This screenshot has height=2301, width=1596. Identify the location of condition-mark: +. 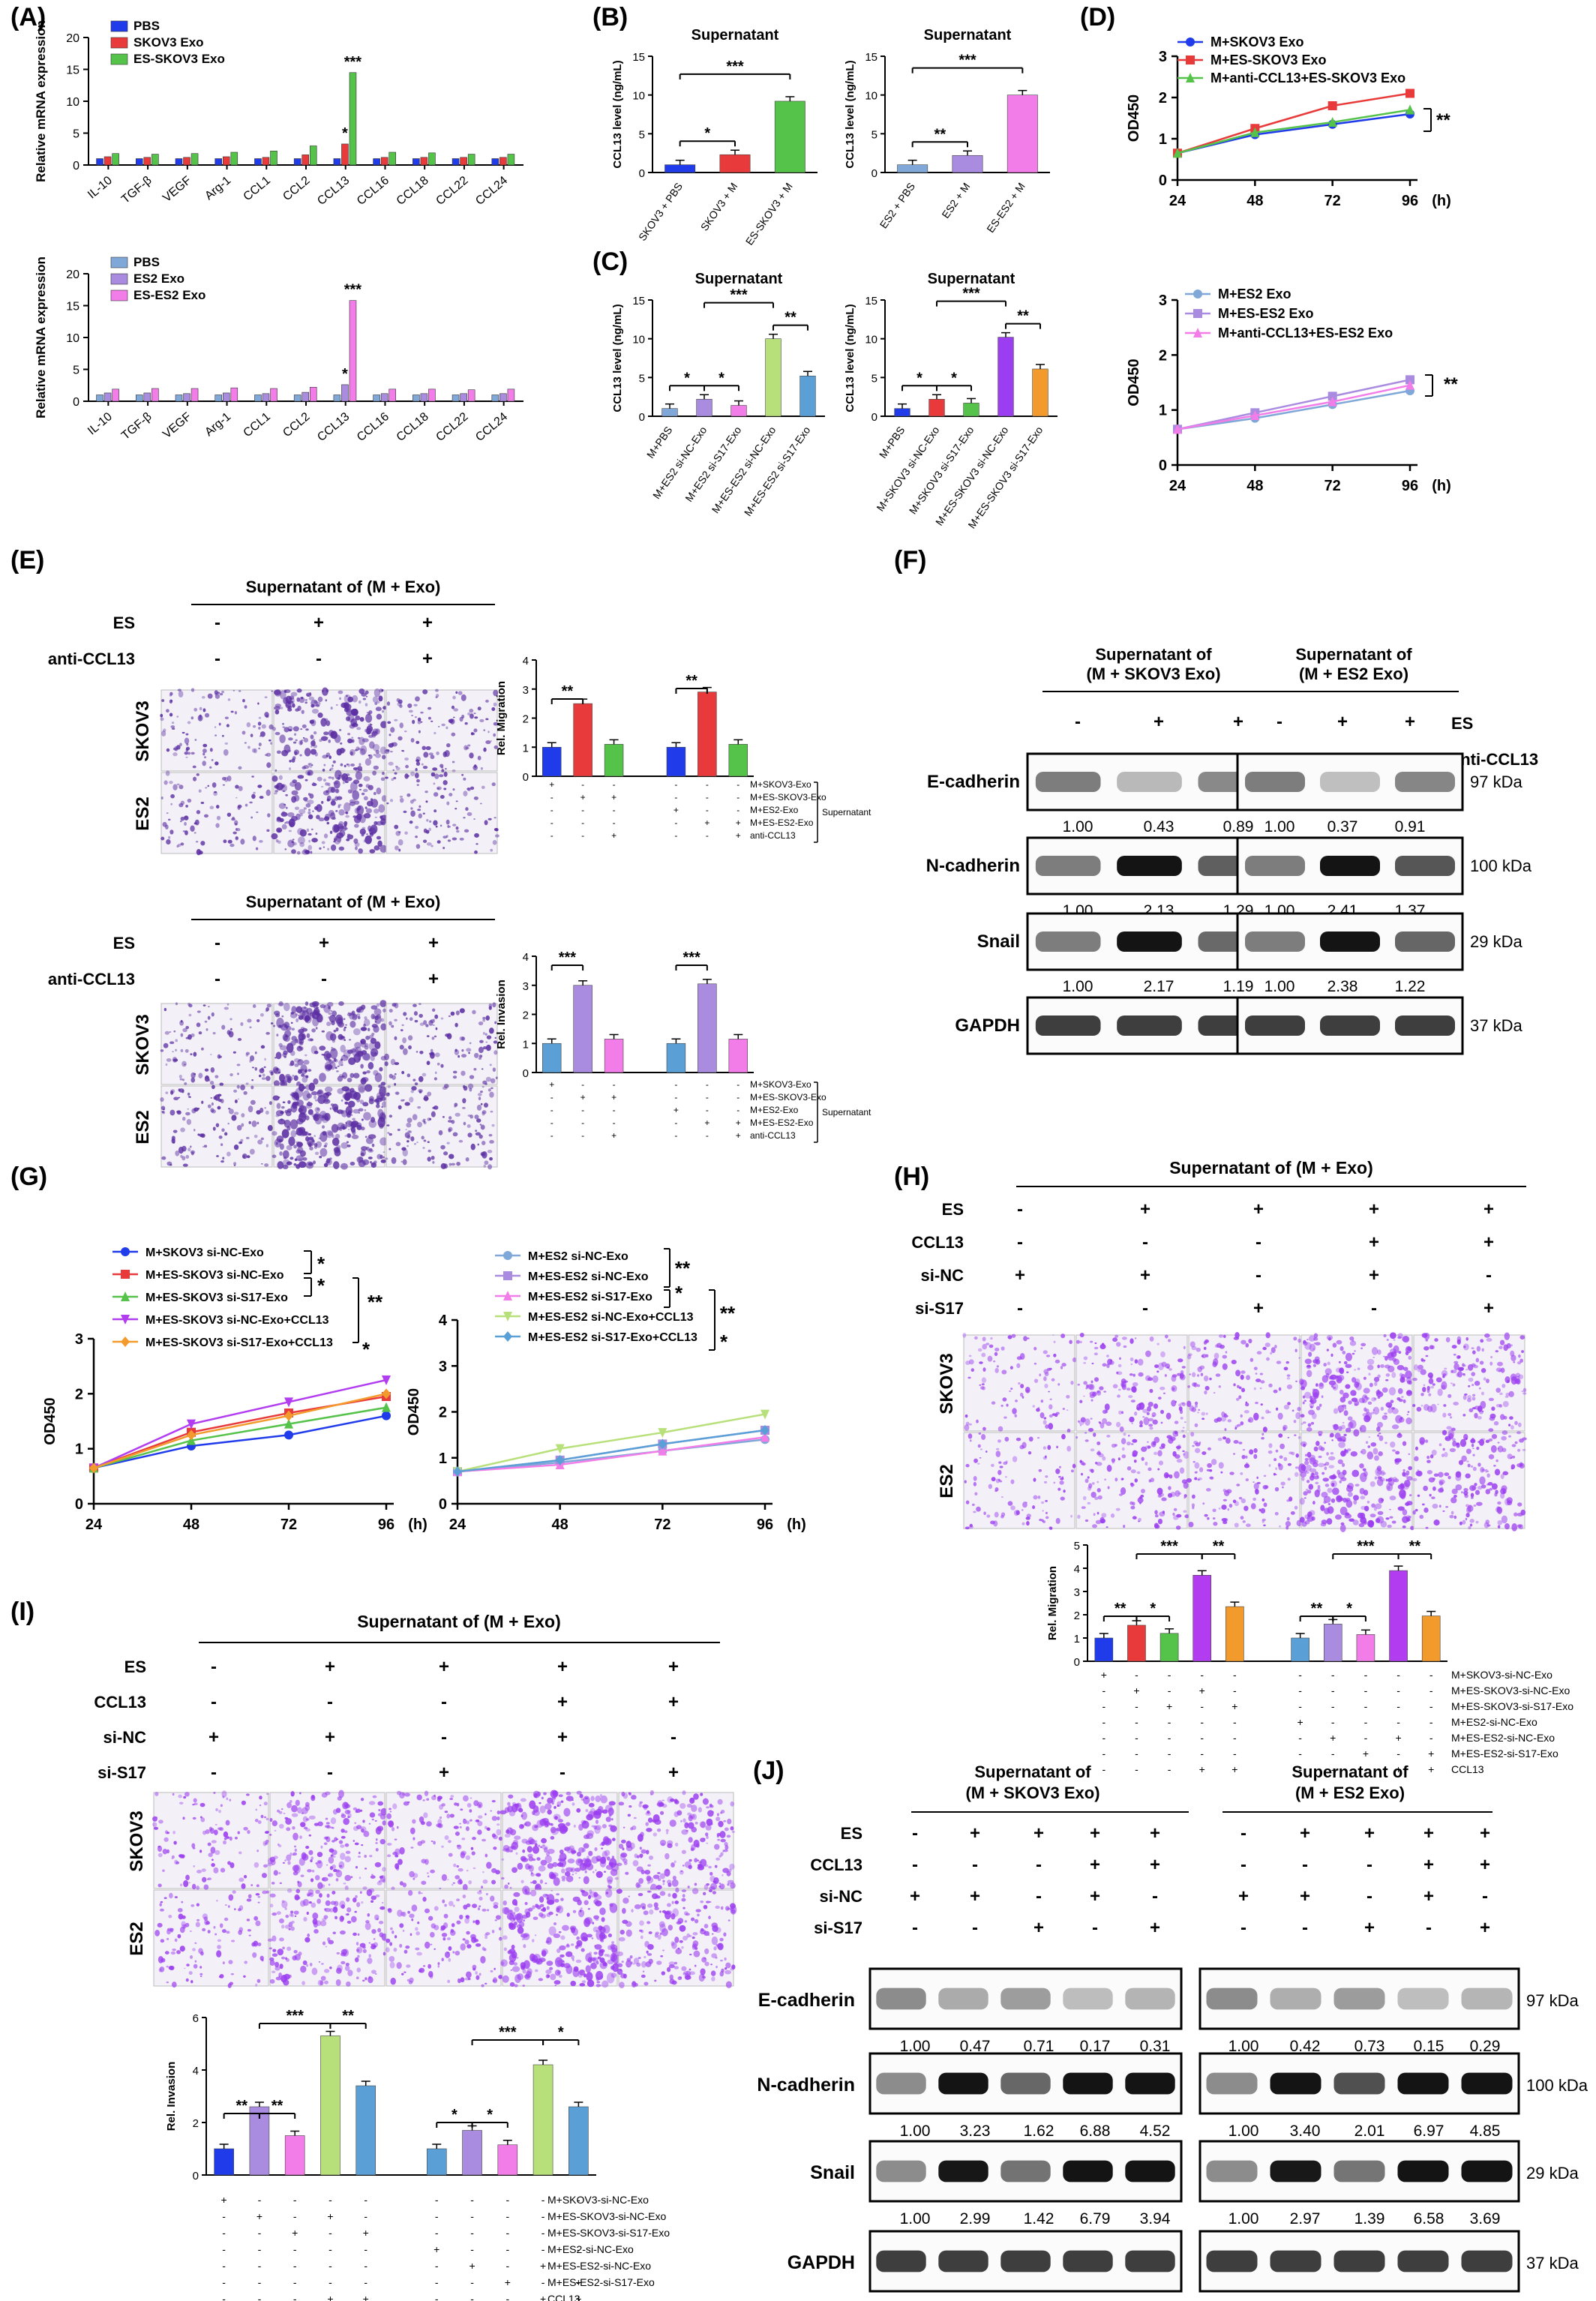
(613, 1097).